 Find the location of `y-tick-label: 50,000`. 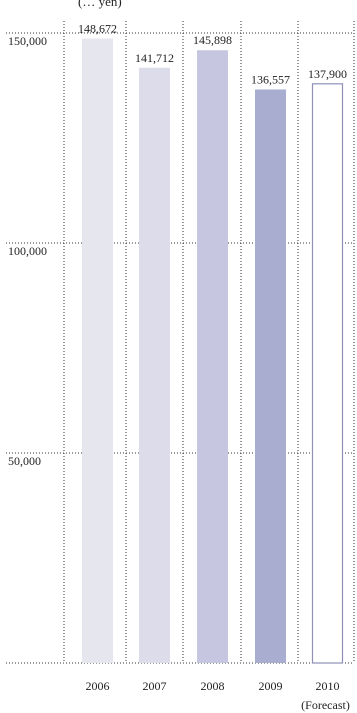

y-tick-label: 50,000 is located at coordinates (24, 461).